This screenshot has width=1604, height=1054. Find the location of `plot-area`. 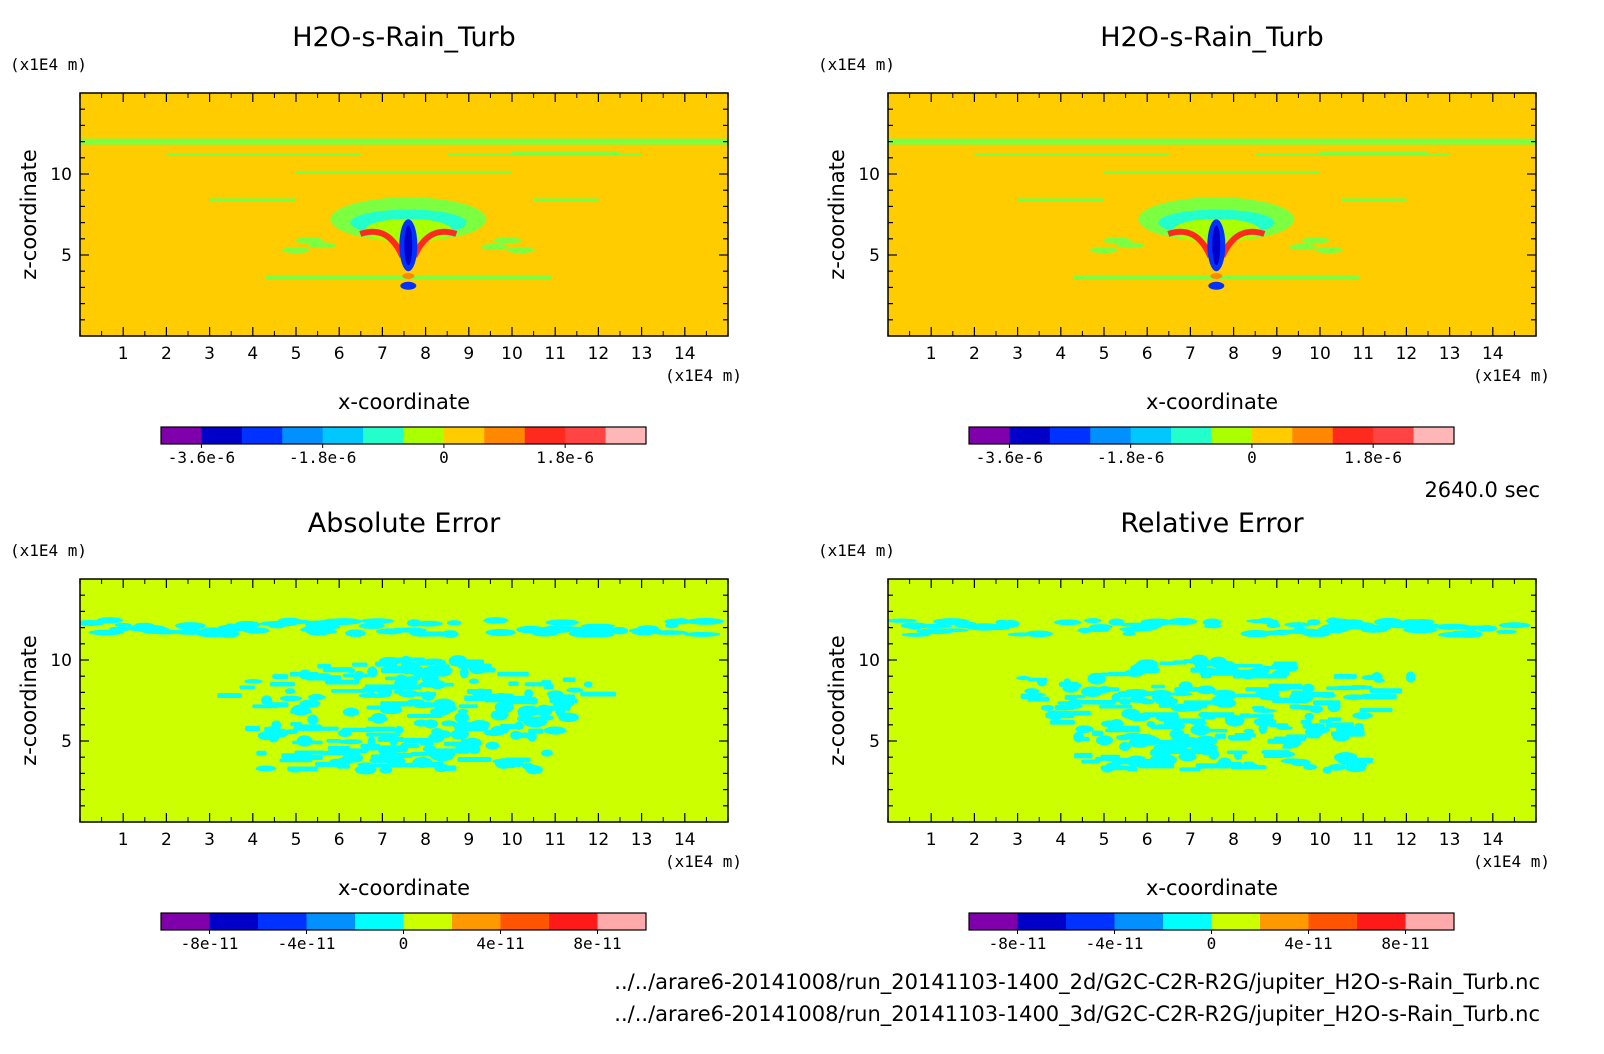

plot-area is located at coordinates (404, 700).